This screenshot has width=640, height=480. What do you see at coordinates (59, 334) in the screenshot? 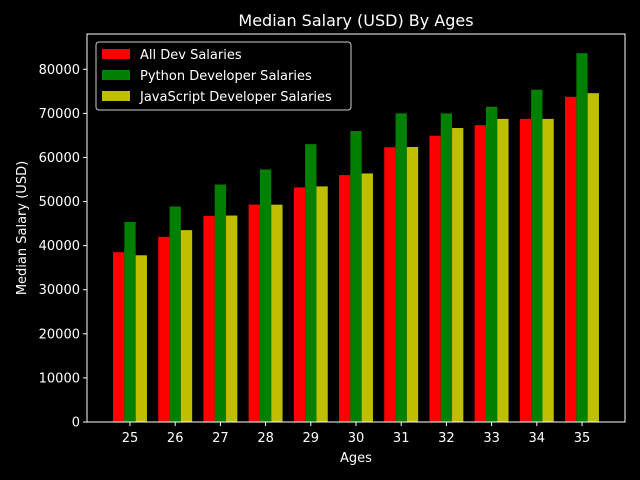
I see `y-tick-label-2: 20000` at bounding box center [59, 334].